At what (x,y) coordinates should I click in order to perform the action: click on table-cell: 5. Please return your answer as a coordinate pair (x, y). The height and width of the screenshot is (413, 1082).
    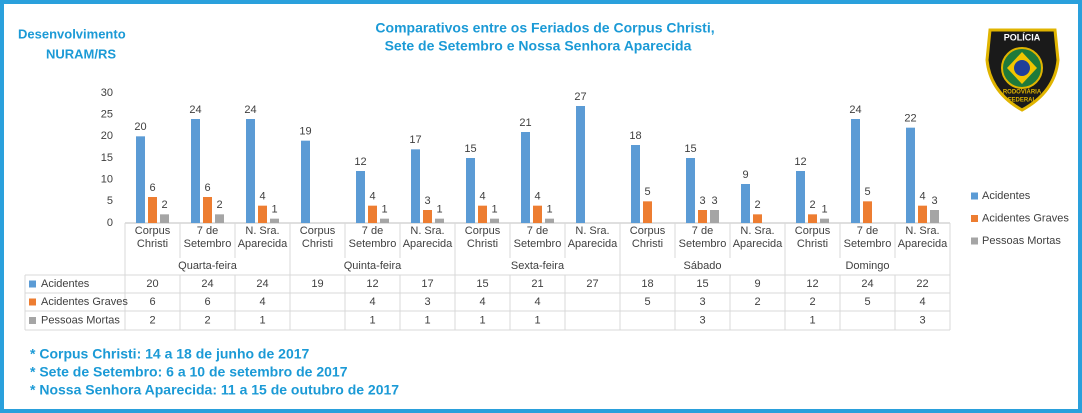
    Looking at the image, I should click on (647, 302).